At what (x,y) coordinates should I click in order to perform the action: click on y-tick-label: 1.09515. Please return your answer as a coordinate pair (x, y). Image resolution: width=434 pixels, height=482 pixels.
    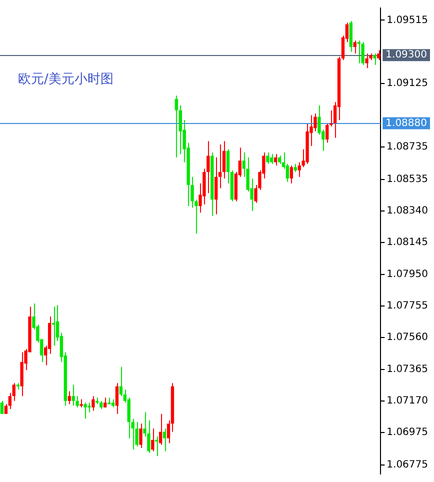
    Looking at the image, I should click on (407, 20).